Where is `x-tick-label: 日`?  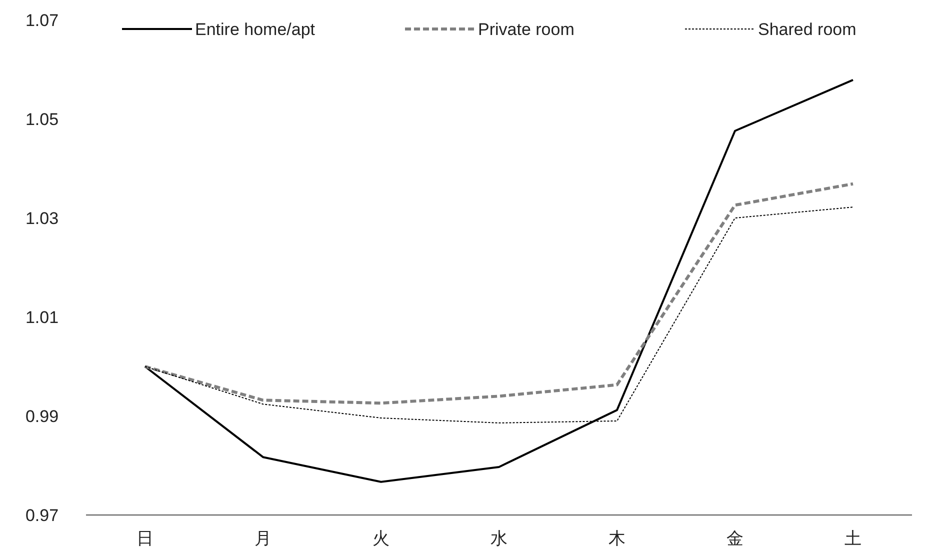
x-tick-label: 日 is located at coordinates (145, 538).